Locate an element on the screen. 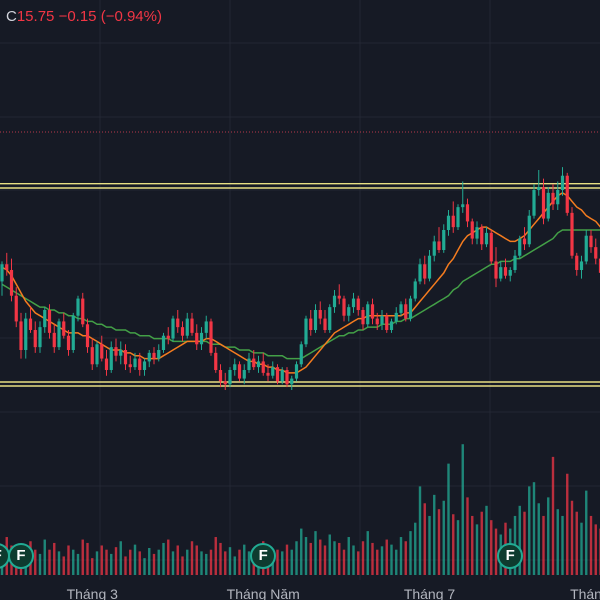  x-tick-label: Tháng 3 is located at coordinates (92, 593).